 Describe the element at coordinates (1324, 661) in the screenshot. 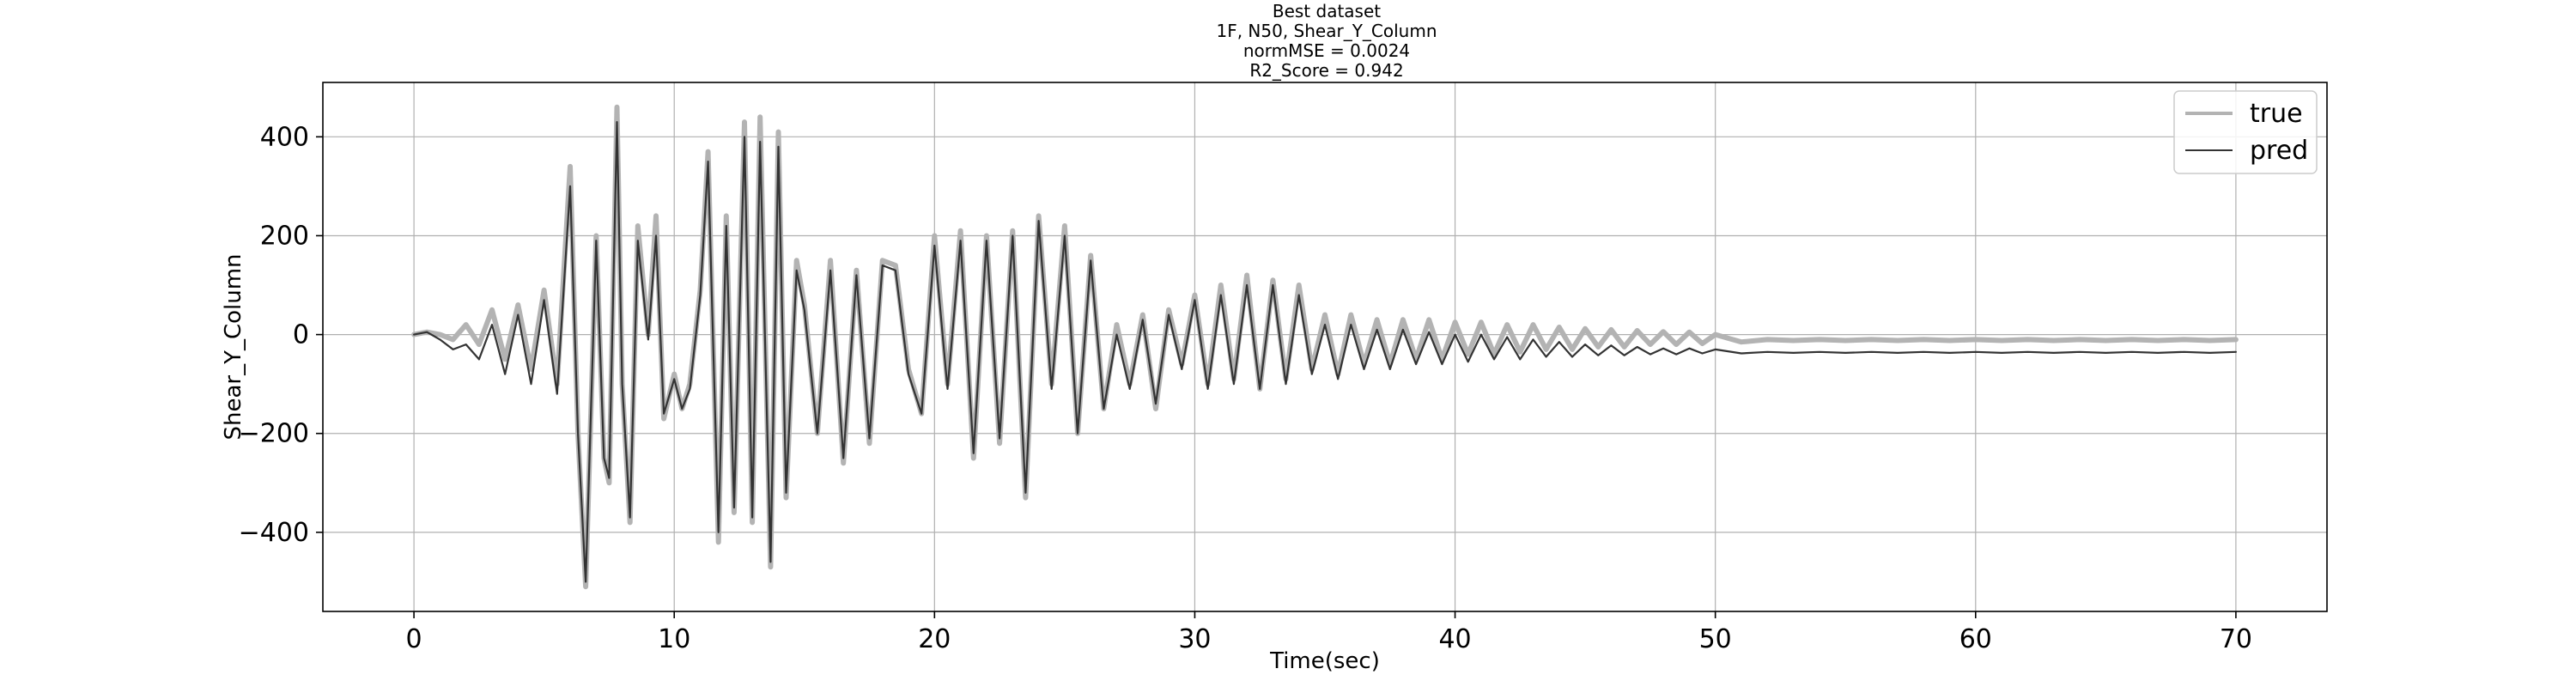

I see `x-axis-label: Time(sec)` at that location.